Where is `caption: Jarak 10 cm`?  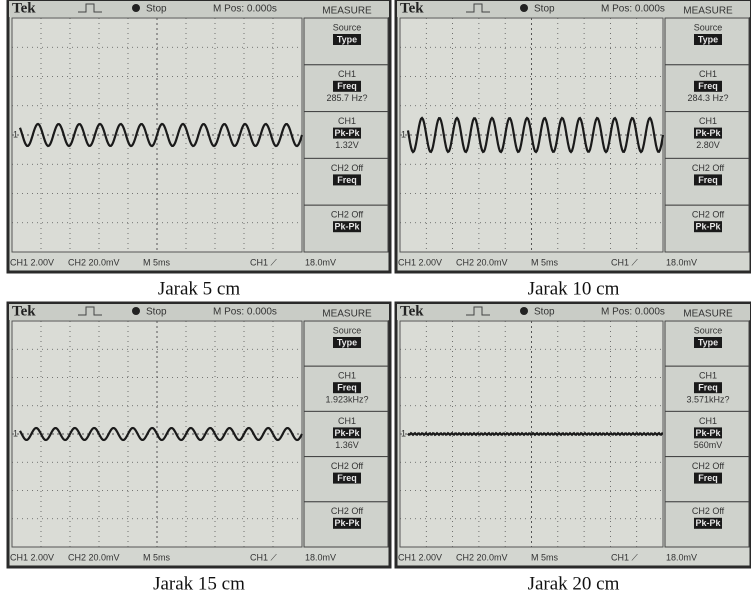 caption: Jarak 10 cm is located at coordinates (574, 288).